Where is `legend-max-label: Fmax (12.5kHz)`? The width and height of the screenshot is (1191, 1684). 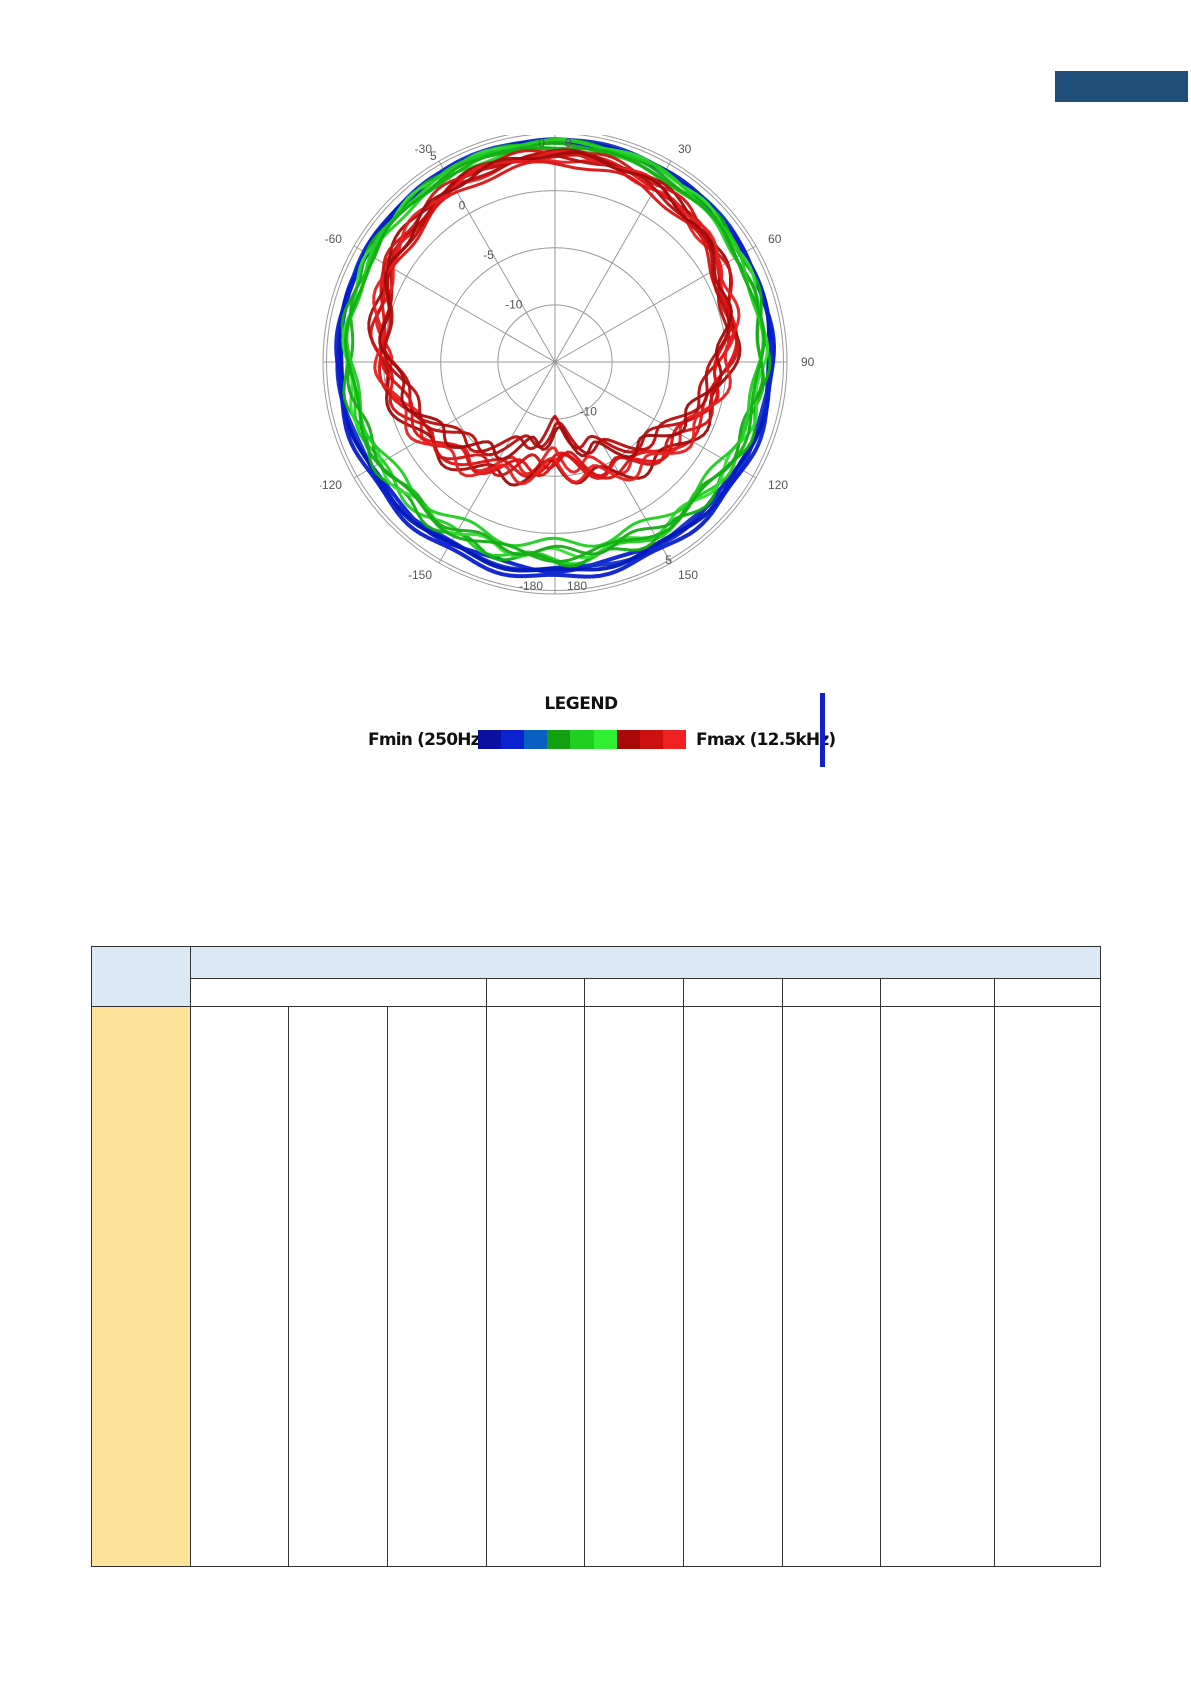
legend-max-label: Fmax (12.5kHz) is located at coordinates (766, 740).